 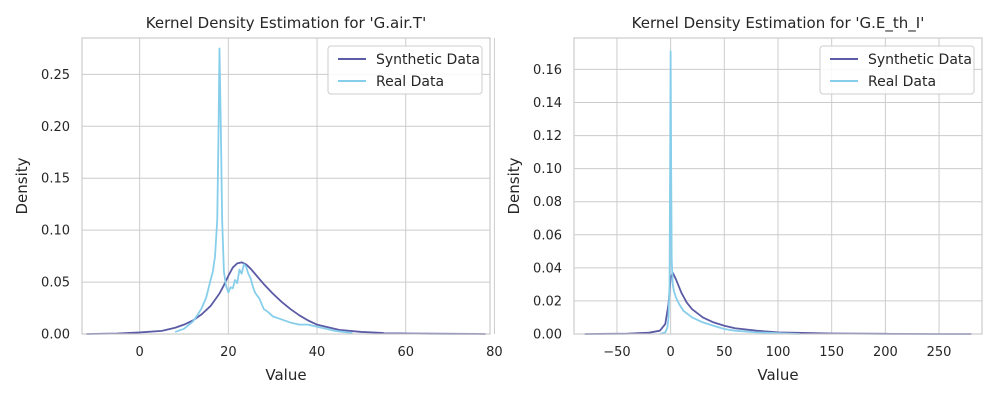 I want to click on y-tick-label: 0.14, so click(x=547, y=103).